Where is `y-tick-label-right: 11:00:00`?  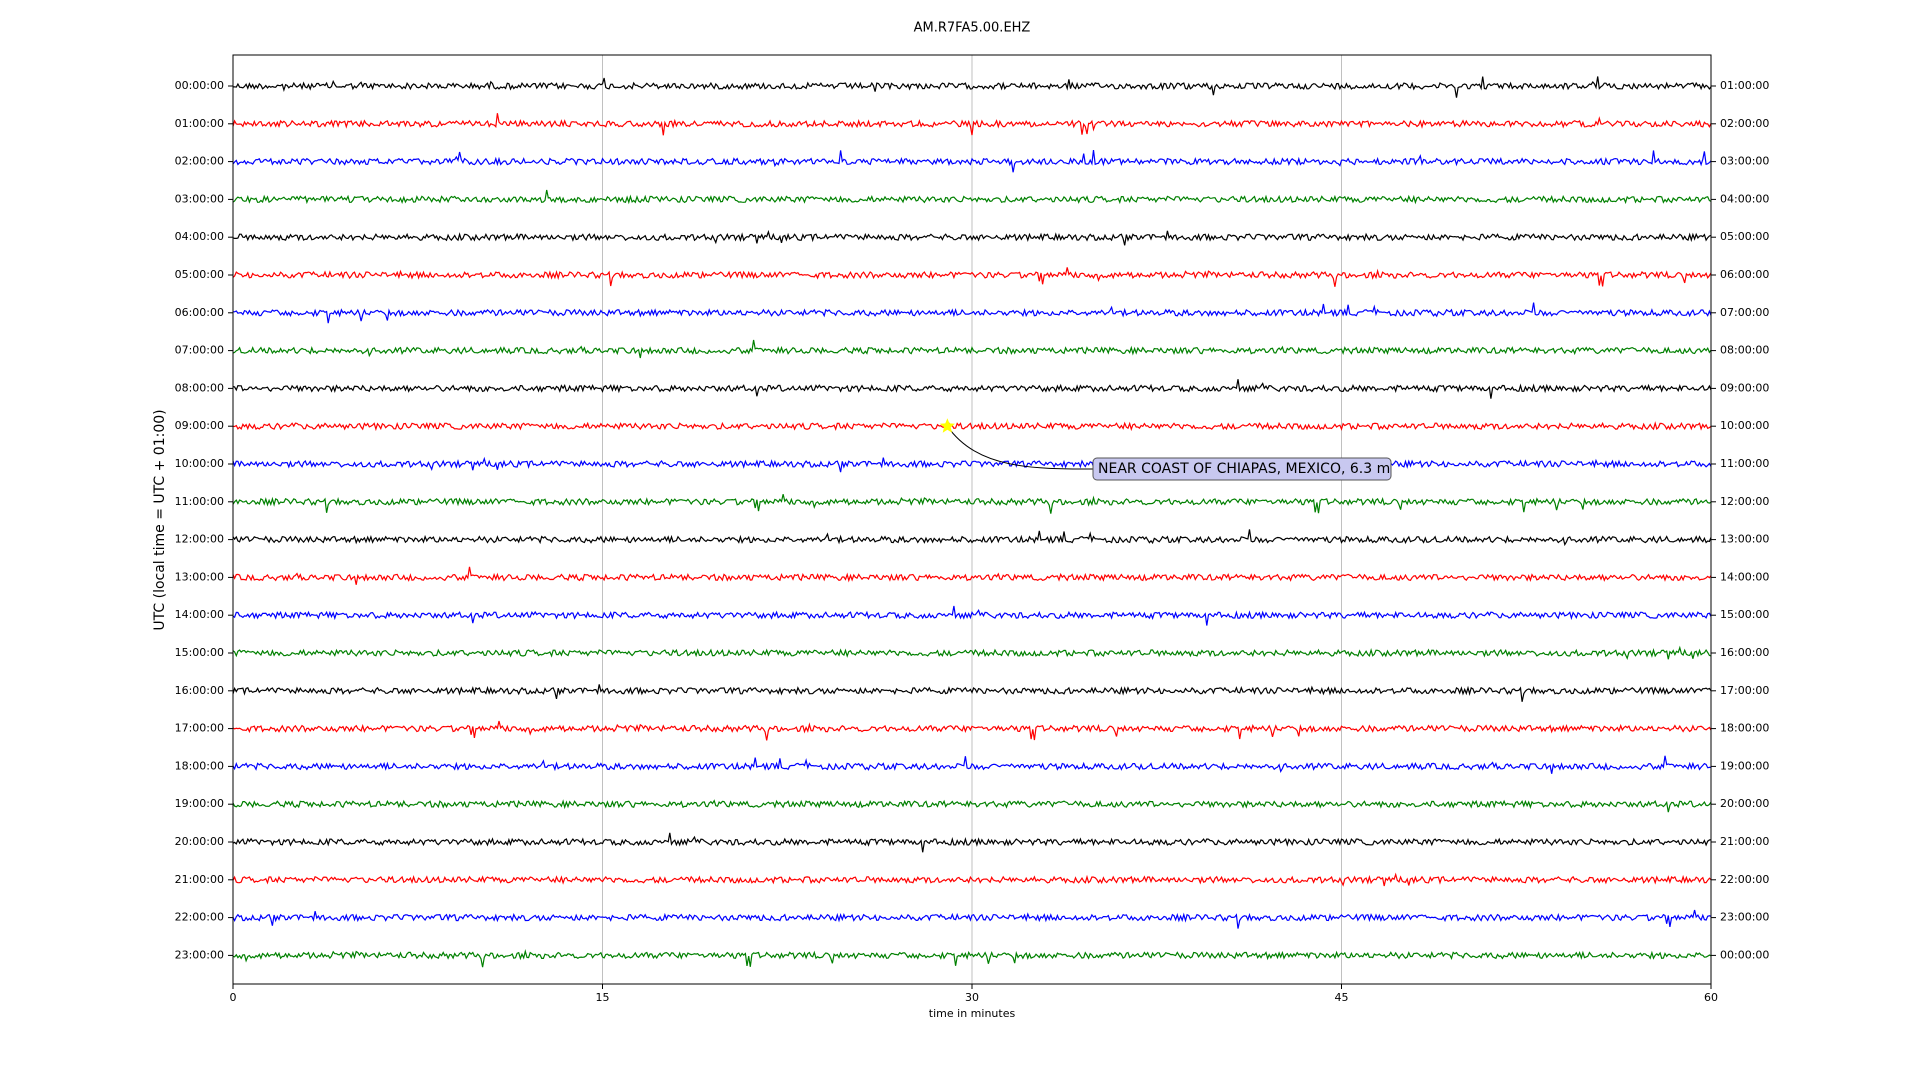
y-tick-label-right: 11:00:00 is located at coordinates (1744, 463).